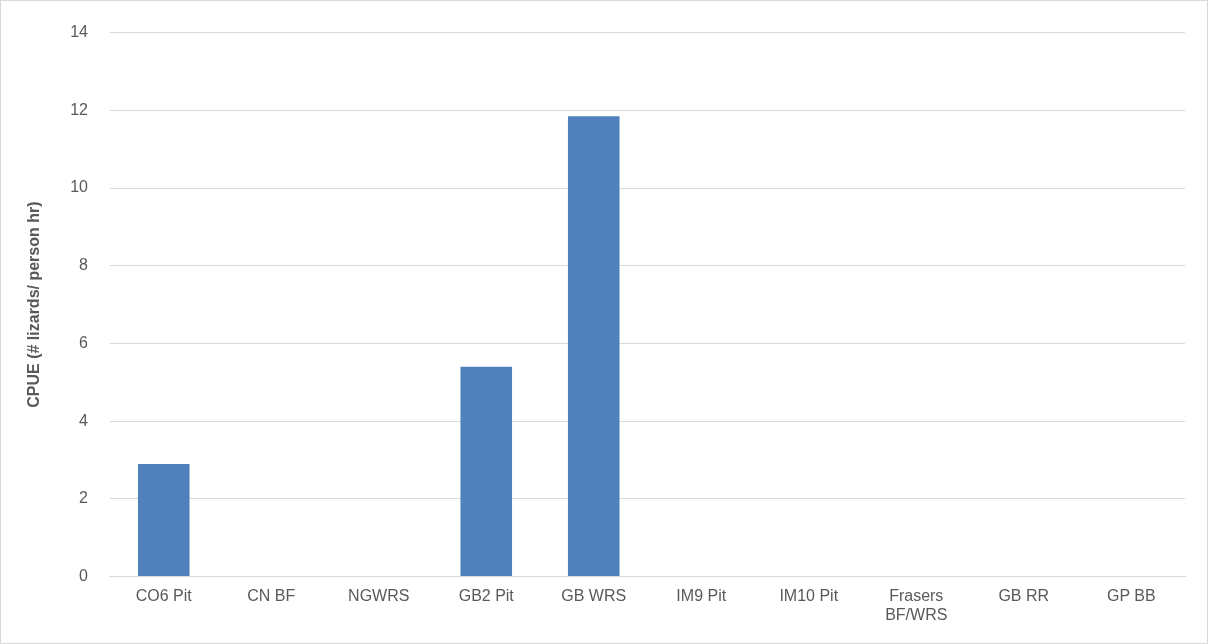  I want to click on y-tick-label: 2, so click(84, 498).